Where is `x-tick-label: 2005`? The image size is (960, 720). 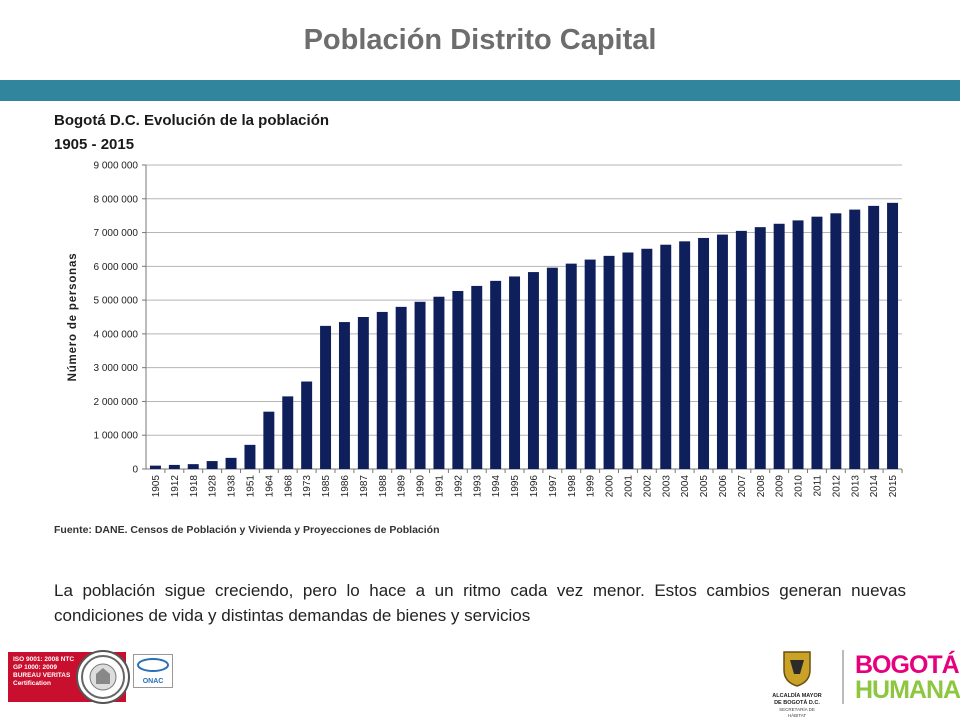 x-tick-label: 2005 is located at coordinates (704, 486).